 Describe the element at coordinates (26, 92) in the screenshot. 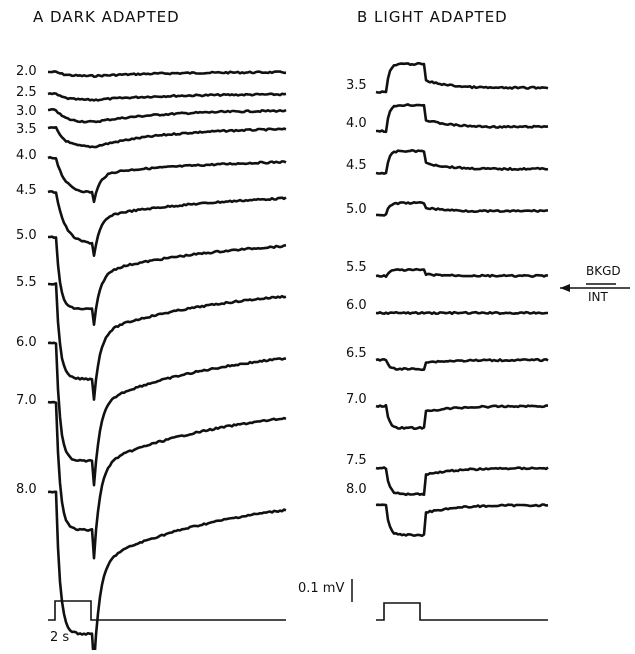

I see `trace-label-a: 2.5` at that location.